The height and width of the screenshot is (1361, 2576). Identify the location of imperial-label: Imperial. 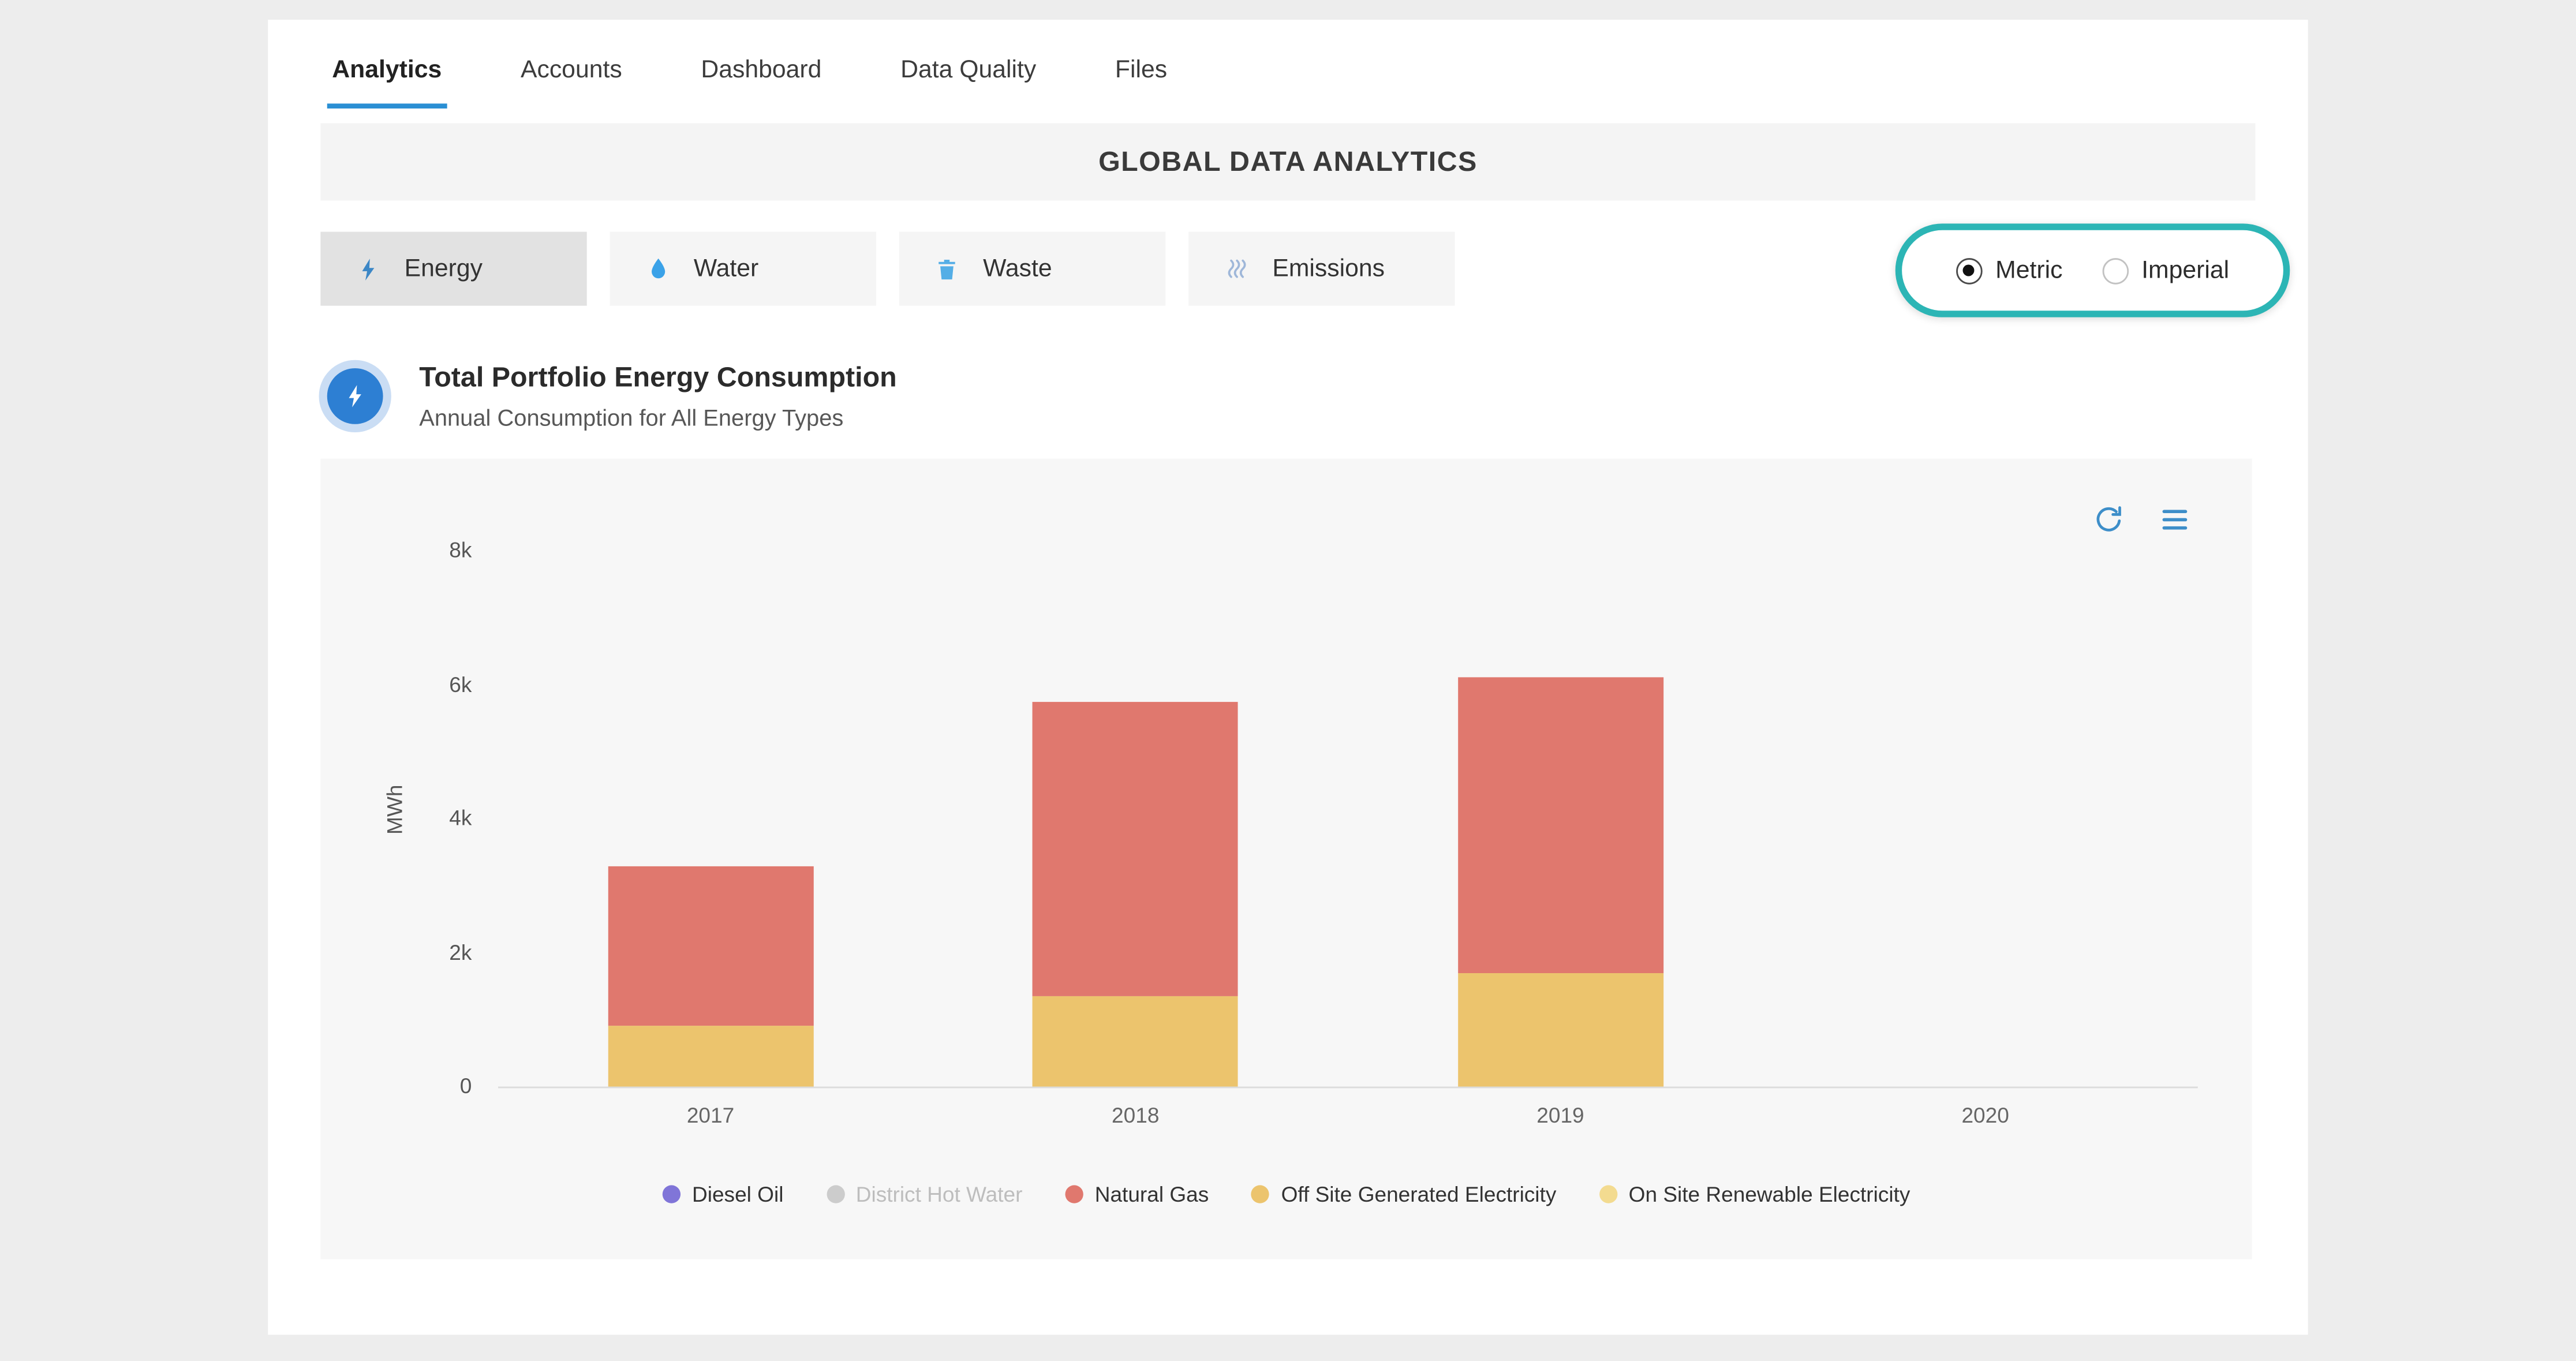
(2185, 270).